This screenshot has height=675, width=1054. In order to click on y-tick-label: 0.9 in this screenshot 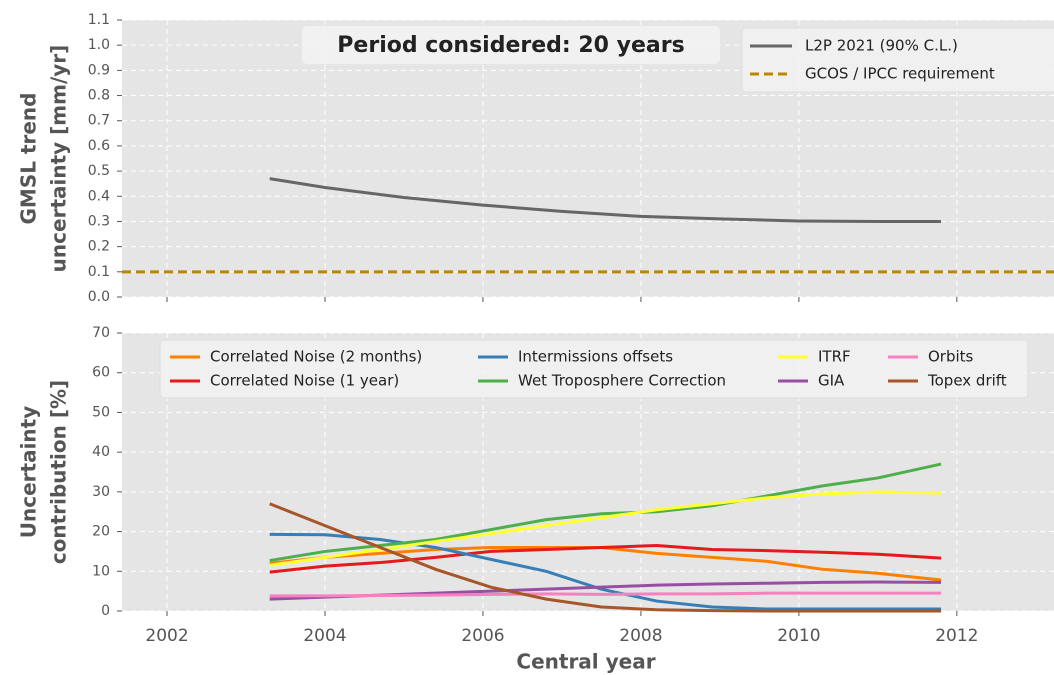, I will do `click(99, 70)`.